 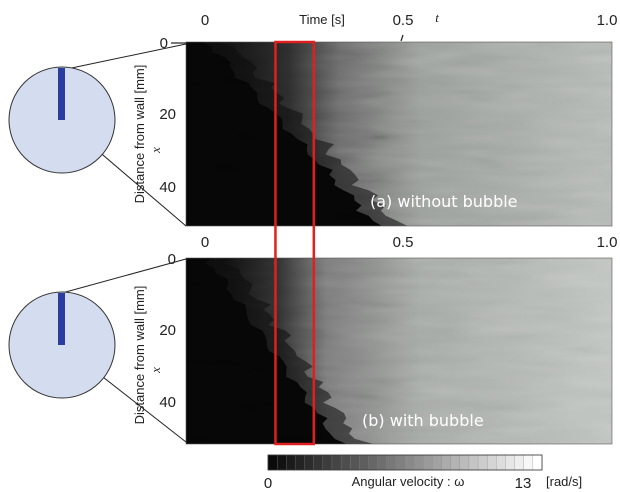 I want to click on panel-b-label: (b) with bubble, so click(x=423, y=420).